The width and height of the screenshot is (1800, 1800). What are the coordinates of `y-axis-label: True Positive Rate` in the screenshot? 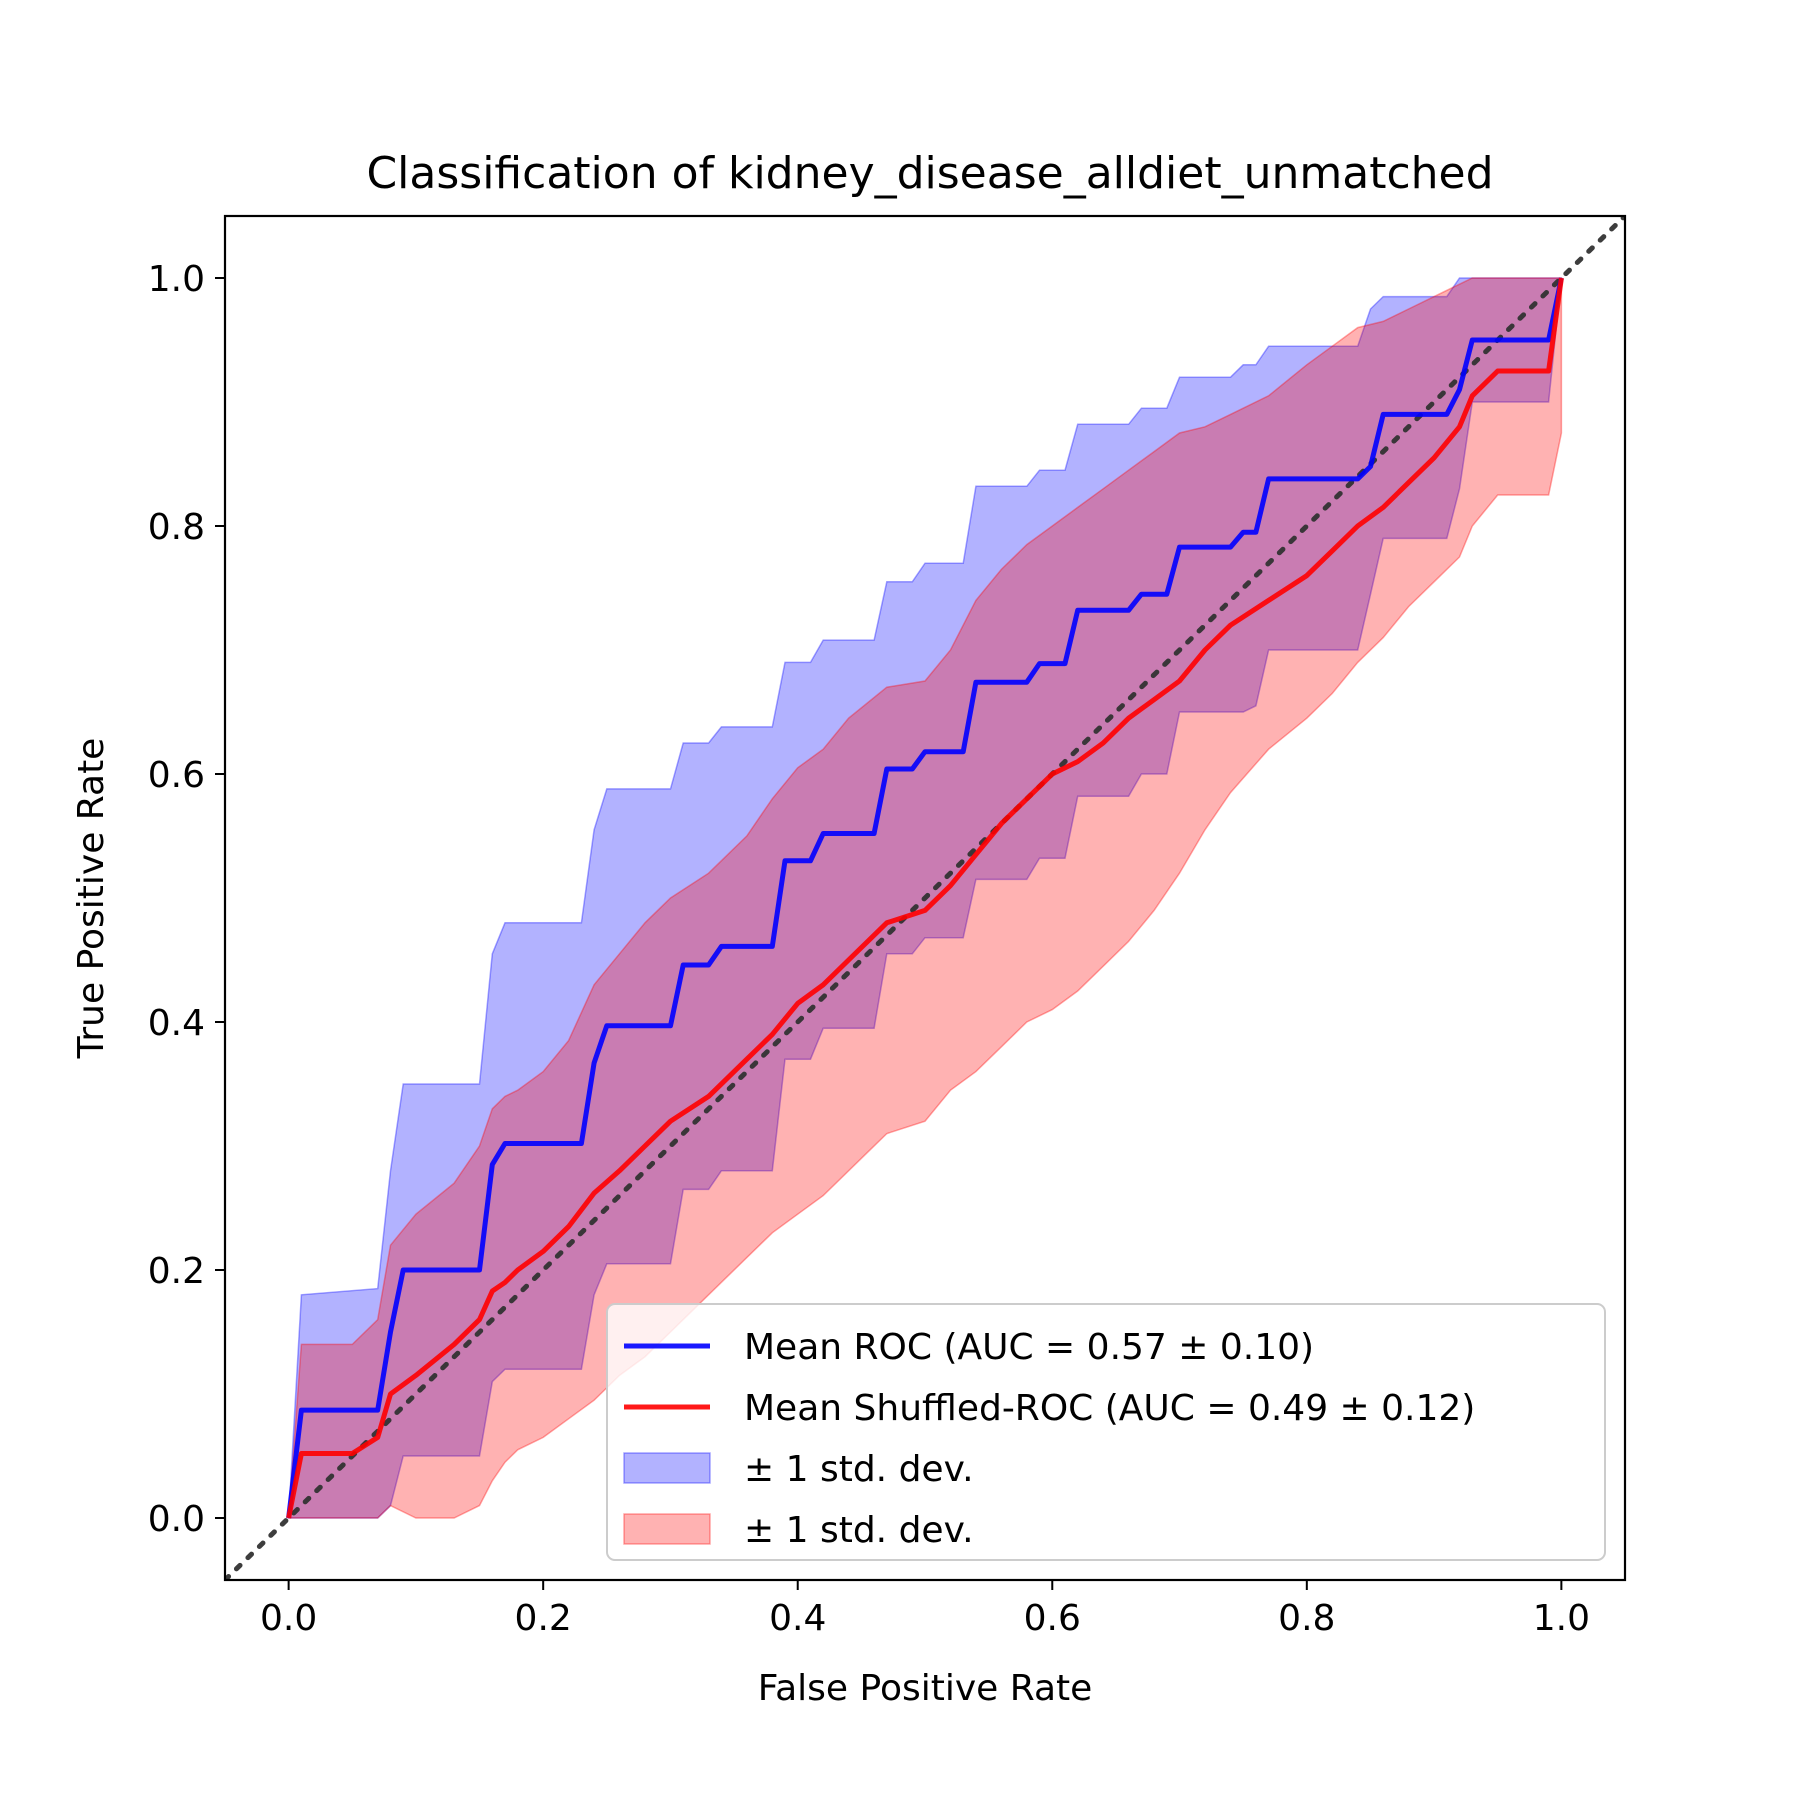 It's located at (91, 899).